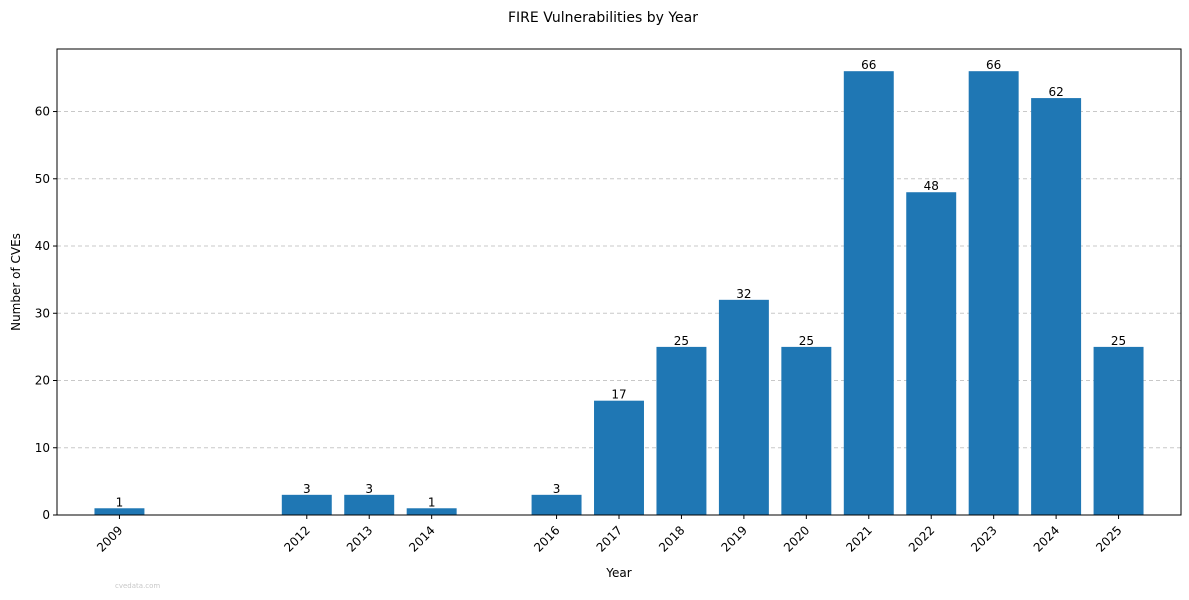 This screenshot has height=600, width=1189. I want to click on bar-2021, so click(868, 293).